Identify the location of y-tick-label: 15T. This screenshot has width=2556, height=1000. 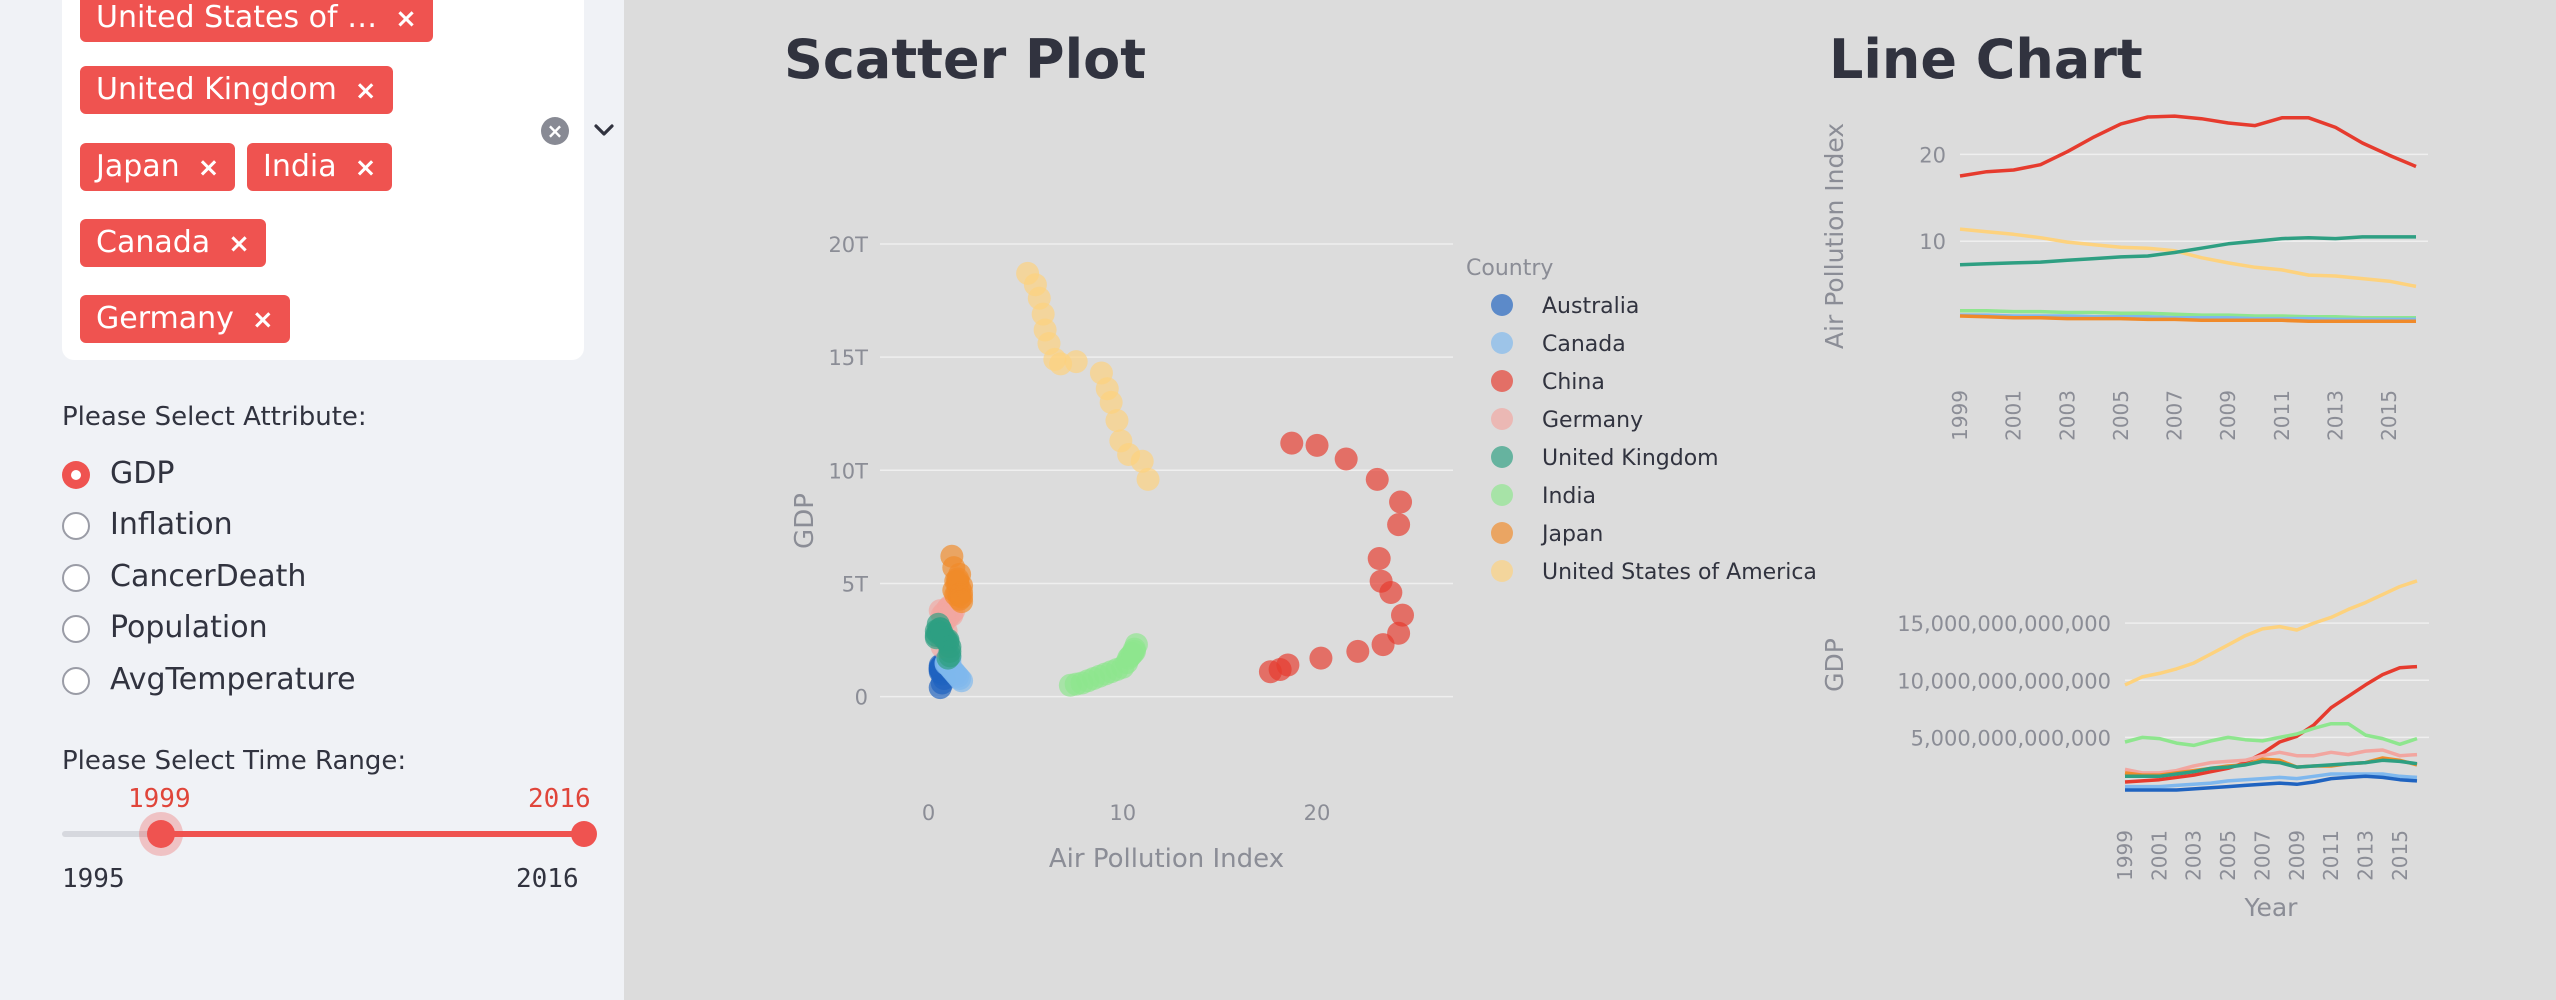
(848, 358).